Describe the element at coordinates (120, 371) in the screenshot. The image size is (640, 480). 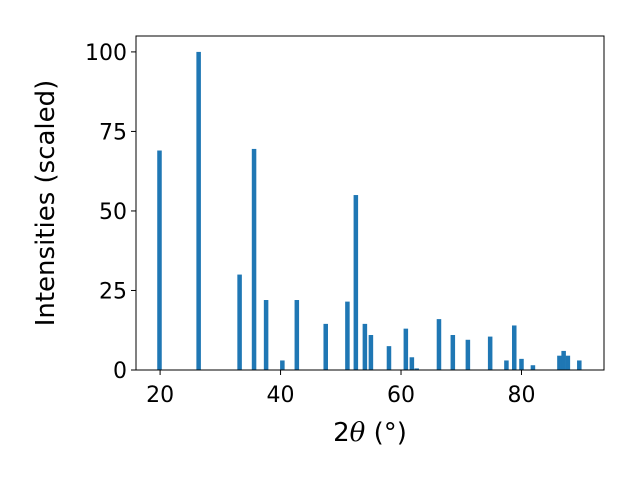
I see `y-tick-label: 0` at that location.